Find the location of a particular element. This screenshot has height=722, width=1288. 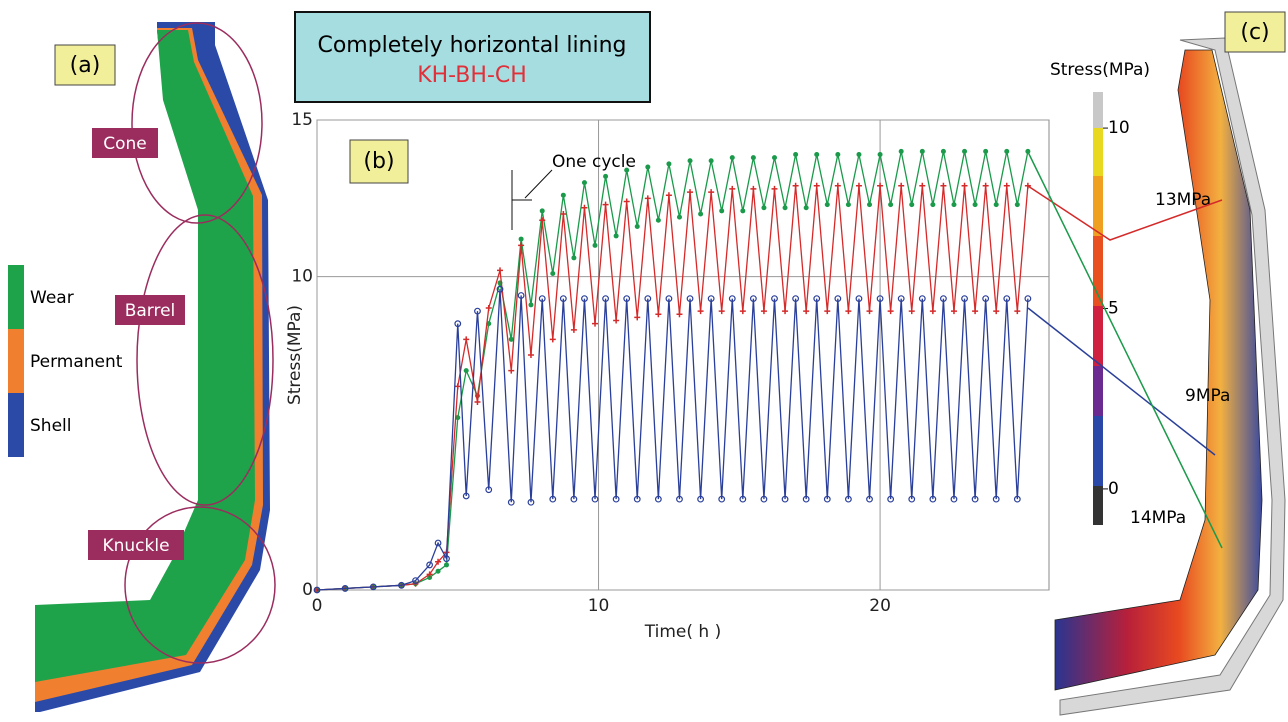

region-box is located at coordinates (150, 310).